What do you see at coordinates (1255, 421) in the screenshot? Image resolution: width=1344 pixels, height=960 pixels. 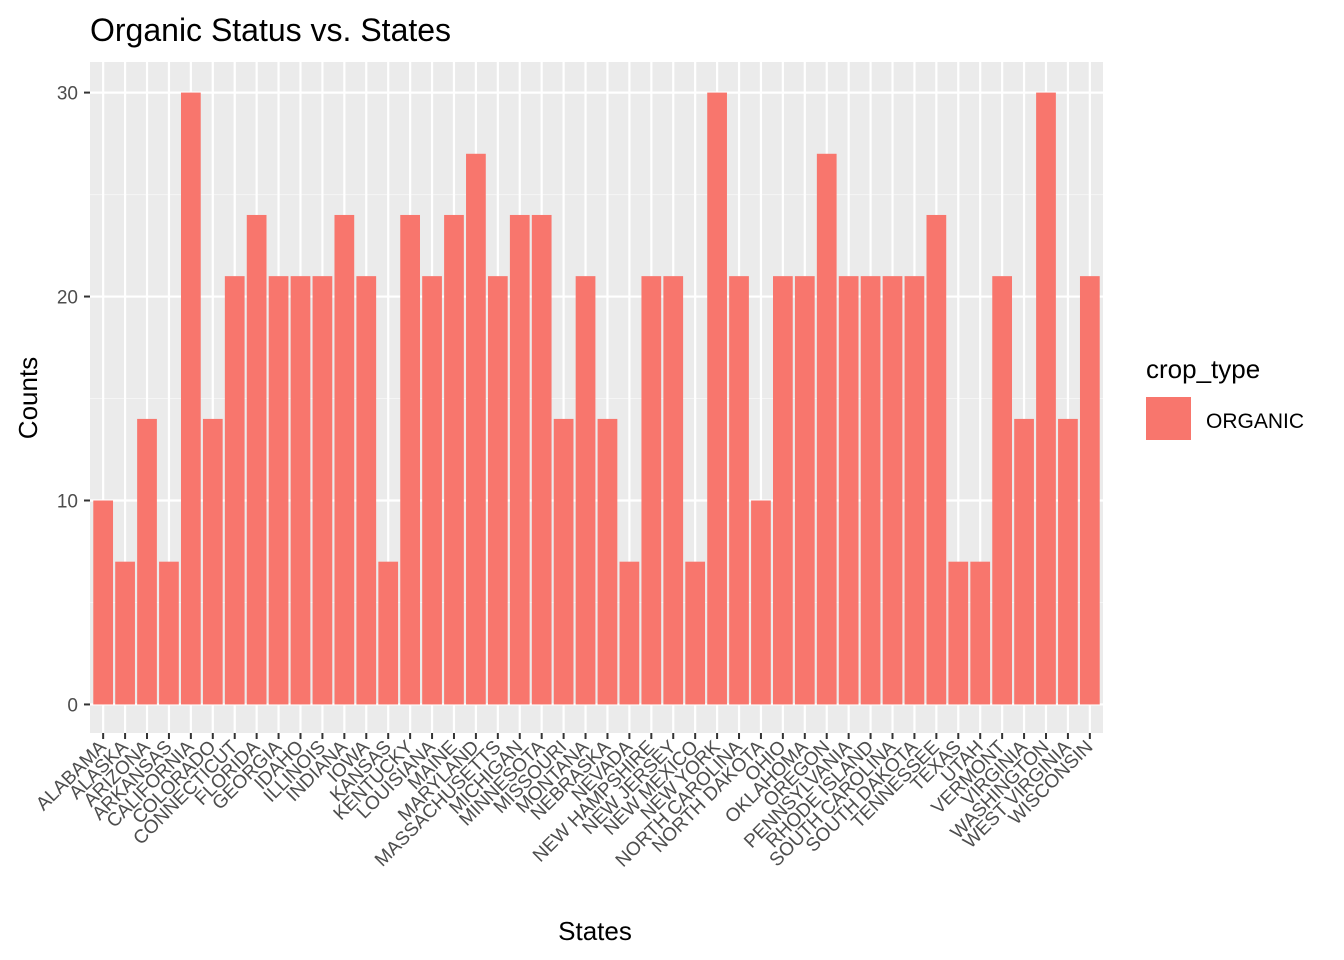 I see `legend-label-organic: ORGANIC` at bounding box center [1255, 421].